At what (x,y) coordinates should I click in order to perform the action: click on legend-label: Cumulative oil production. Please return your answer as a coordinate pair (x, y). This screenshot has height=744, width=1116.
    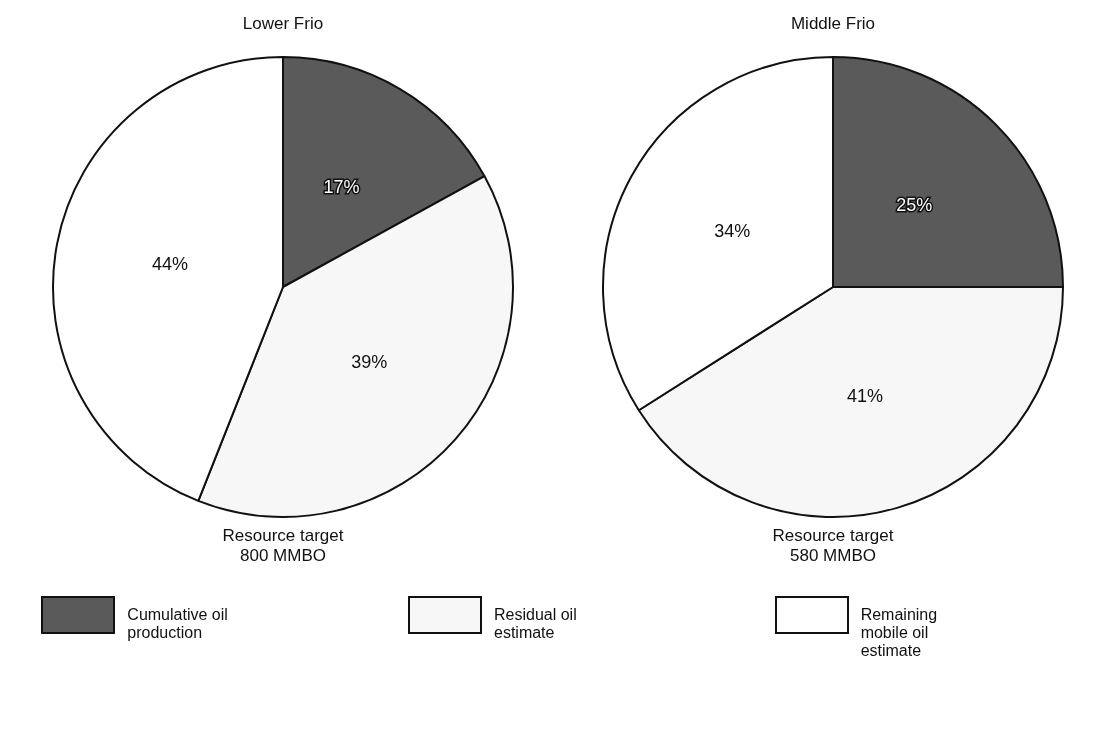
    Looking at the image, I should click on (178, 623).